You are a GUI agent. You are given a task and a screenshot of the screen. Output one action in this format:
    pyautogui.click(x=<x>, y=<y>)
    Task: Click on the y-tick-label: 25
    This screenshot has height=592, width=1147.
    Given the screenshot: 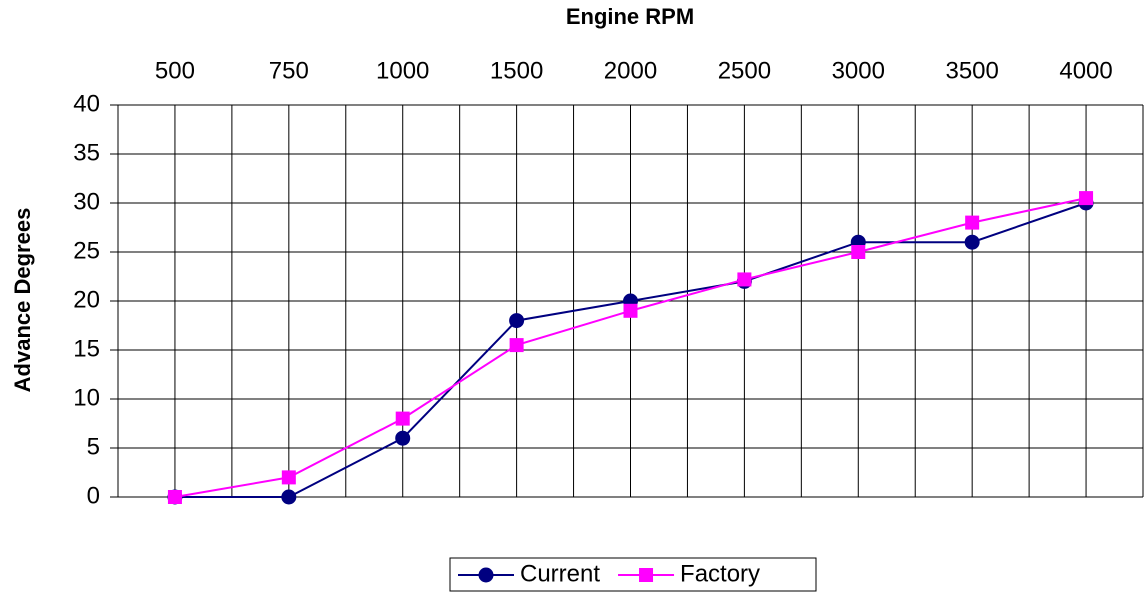 What is the action you would take?
    pyautogui.click(x=86, y=250)
    